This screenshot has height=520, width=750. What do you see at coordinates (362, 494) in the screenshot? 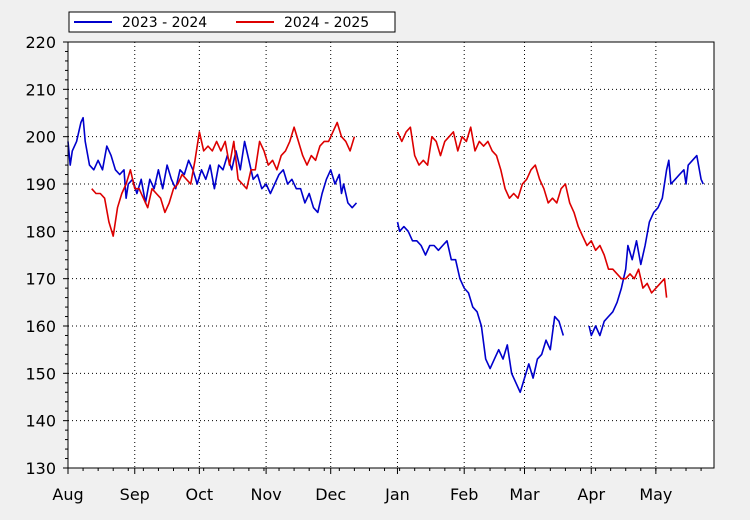
I see `x-axis-labels: Aug Sep Oct Nov Dec Jan Feb Mar Apr May` at bounding box center [362, 494].